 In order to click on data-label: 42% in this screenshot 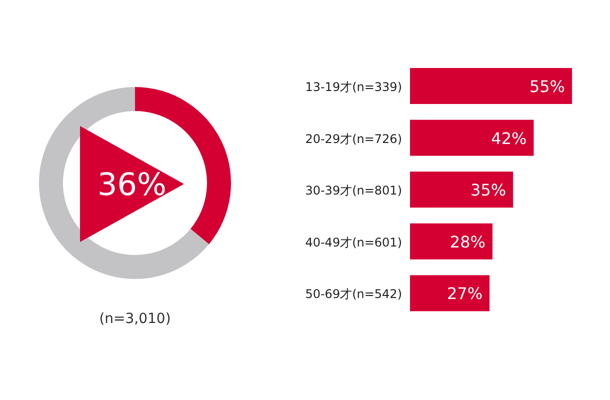, I will do `click(509, 138)`.